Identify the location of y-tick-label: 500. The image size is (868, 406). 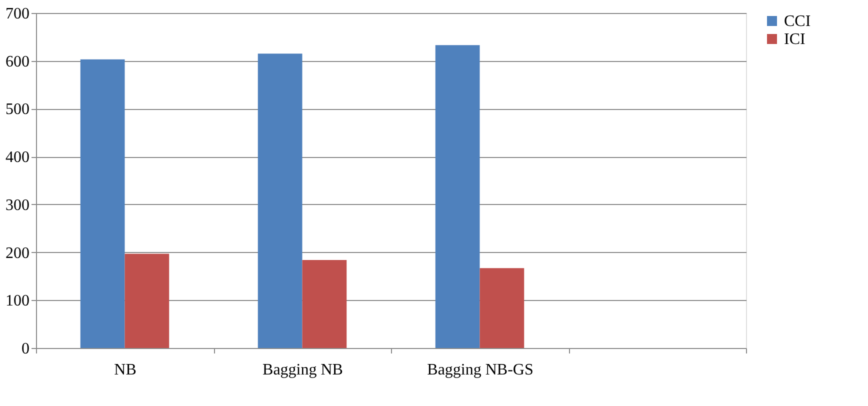
(18, 109).